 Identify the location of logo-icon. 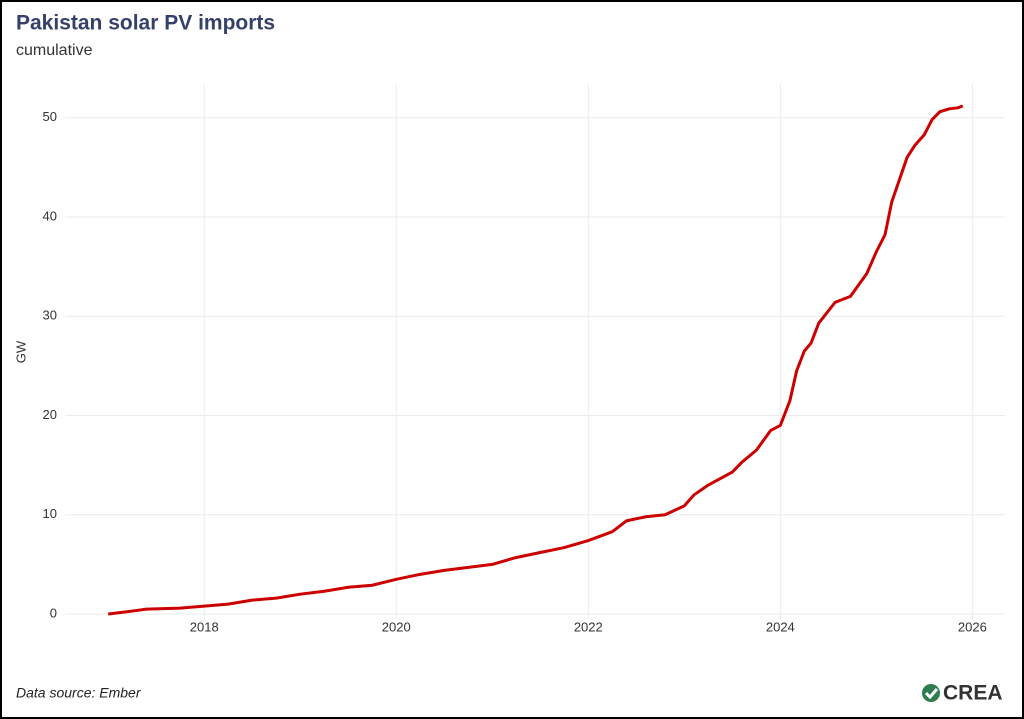
(931, 693).